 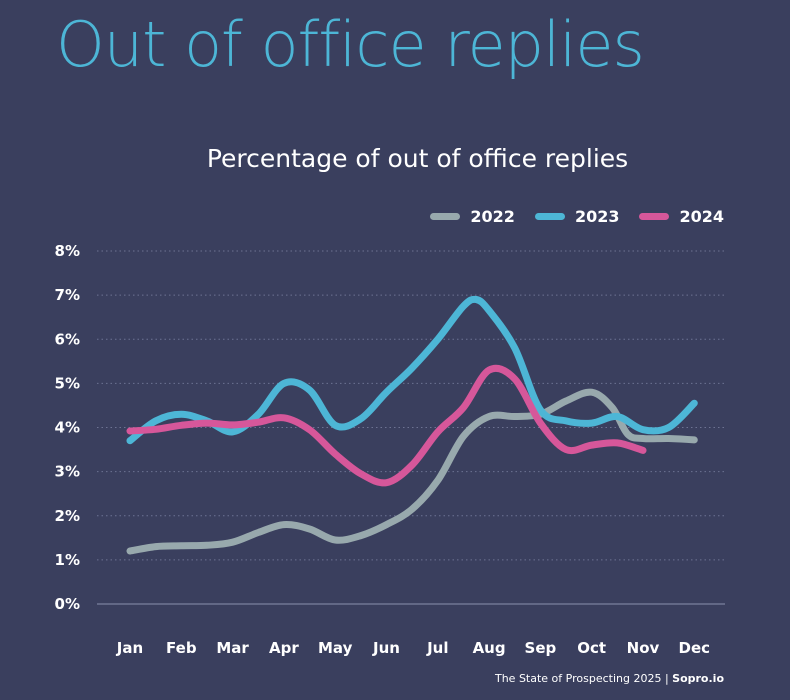 I want to click on source-text: The State of Prospecting 2025 |, so click(x=583, y=678).